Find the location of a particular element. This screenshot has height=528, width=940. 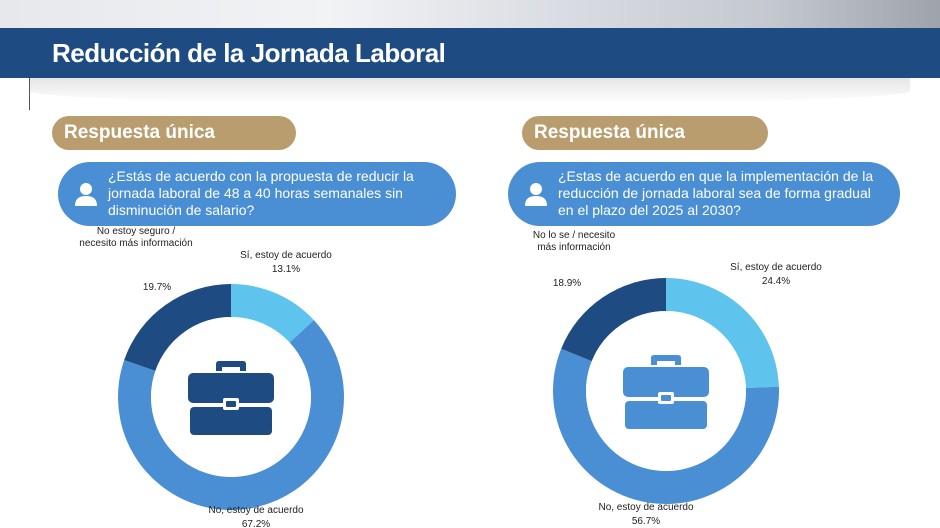

header-shadow is located at coordinates (470, 91).